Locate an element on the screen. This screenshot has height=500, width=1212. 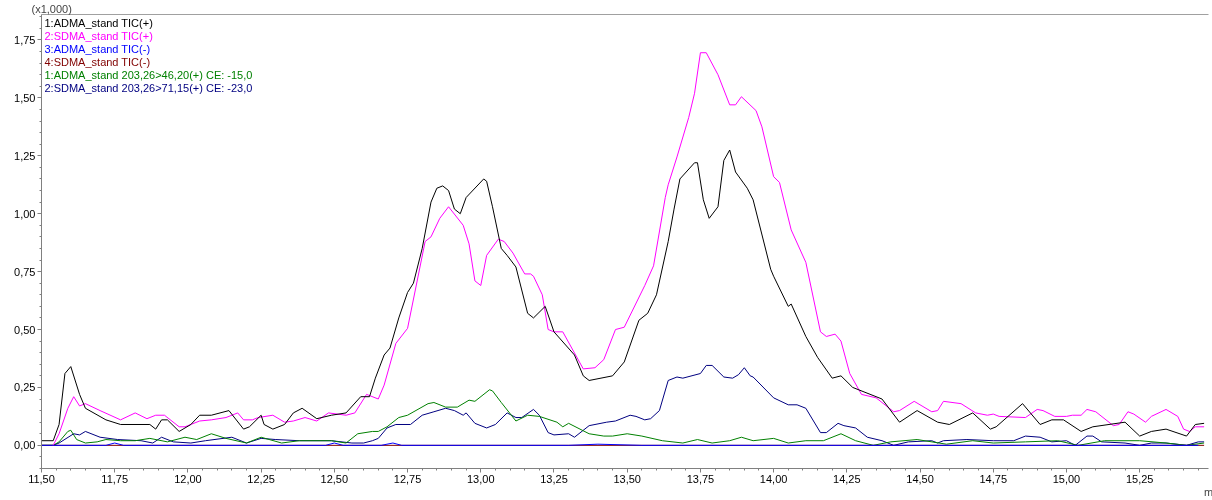
text: 4:SDMA_stand TIC(-) is located at coordinates (97, 61).